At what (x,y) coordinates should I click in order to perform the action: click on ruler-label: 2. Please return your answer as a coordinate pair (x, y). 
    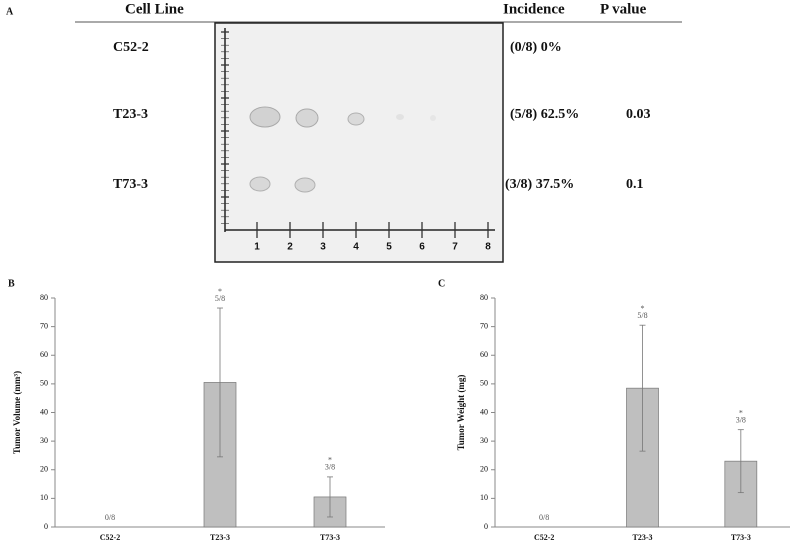
    Looking at the image, I should click on (290, 247).